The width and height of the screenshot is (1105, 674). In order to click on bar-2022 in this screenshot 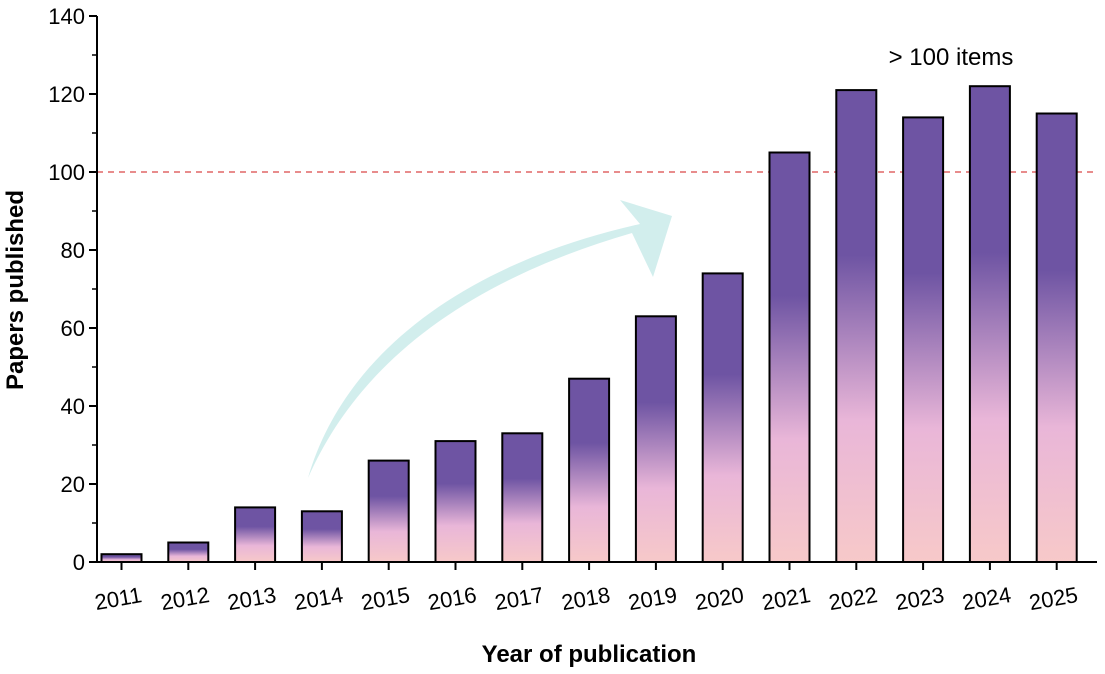, I will do `click(856, 326)`.